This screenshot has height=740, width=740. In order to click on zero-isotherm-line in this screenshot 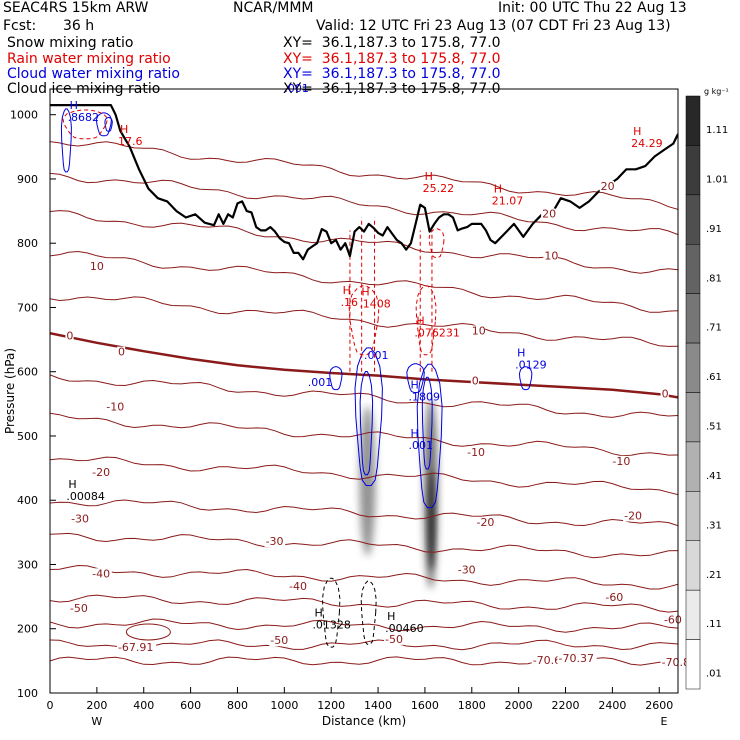, I will do `click(364, 365)`.